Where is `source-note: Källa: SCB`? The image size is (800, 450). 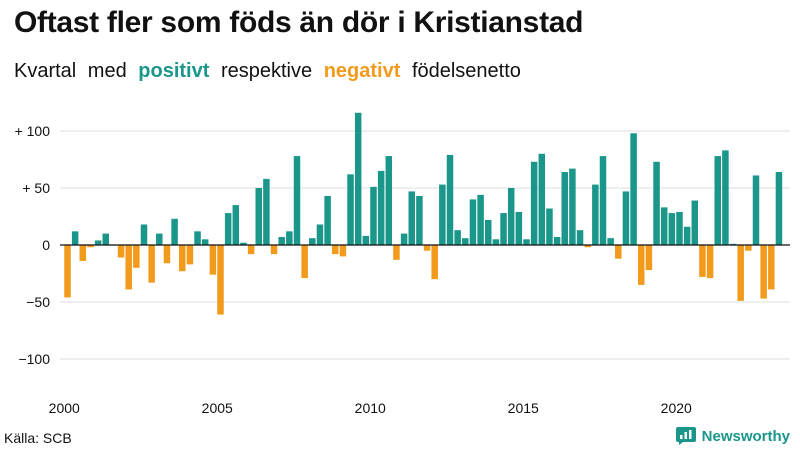
source-note: Källa: SCB is located at coordinates (38, 438).